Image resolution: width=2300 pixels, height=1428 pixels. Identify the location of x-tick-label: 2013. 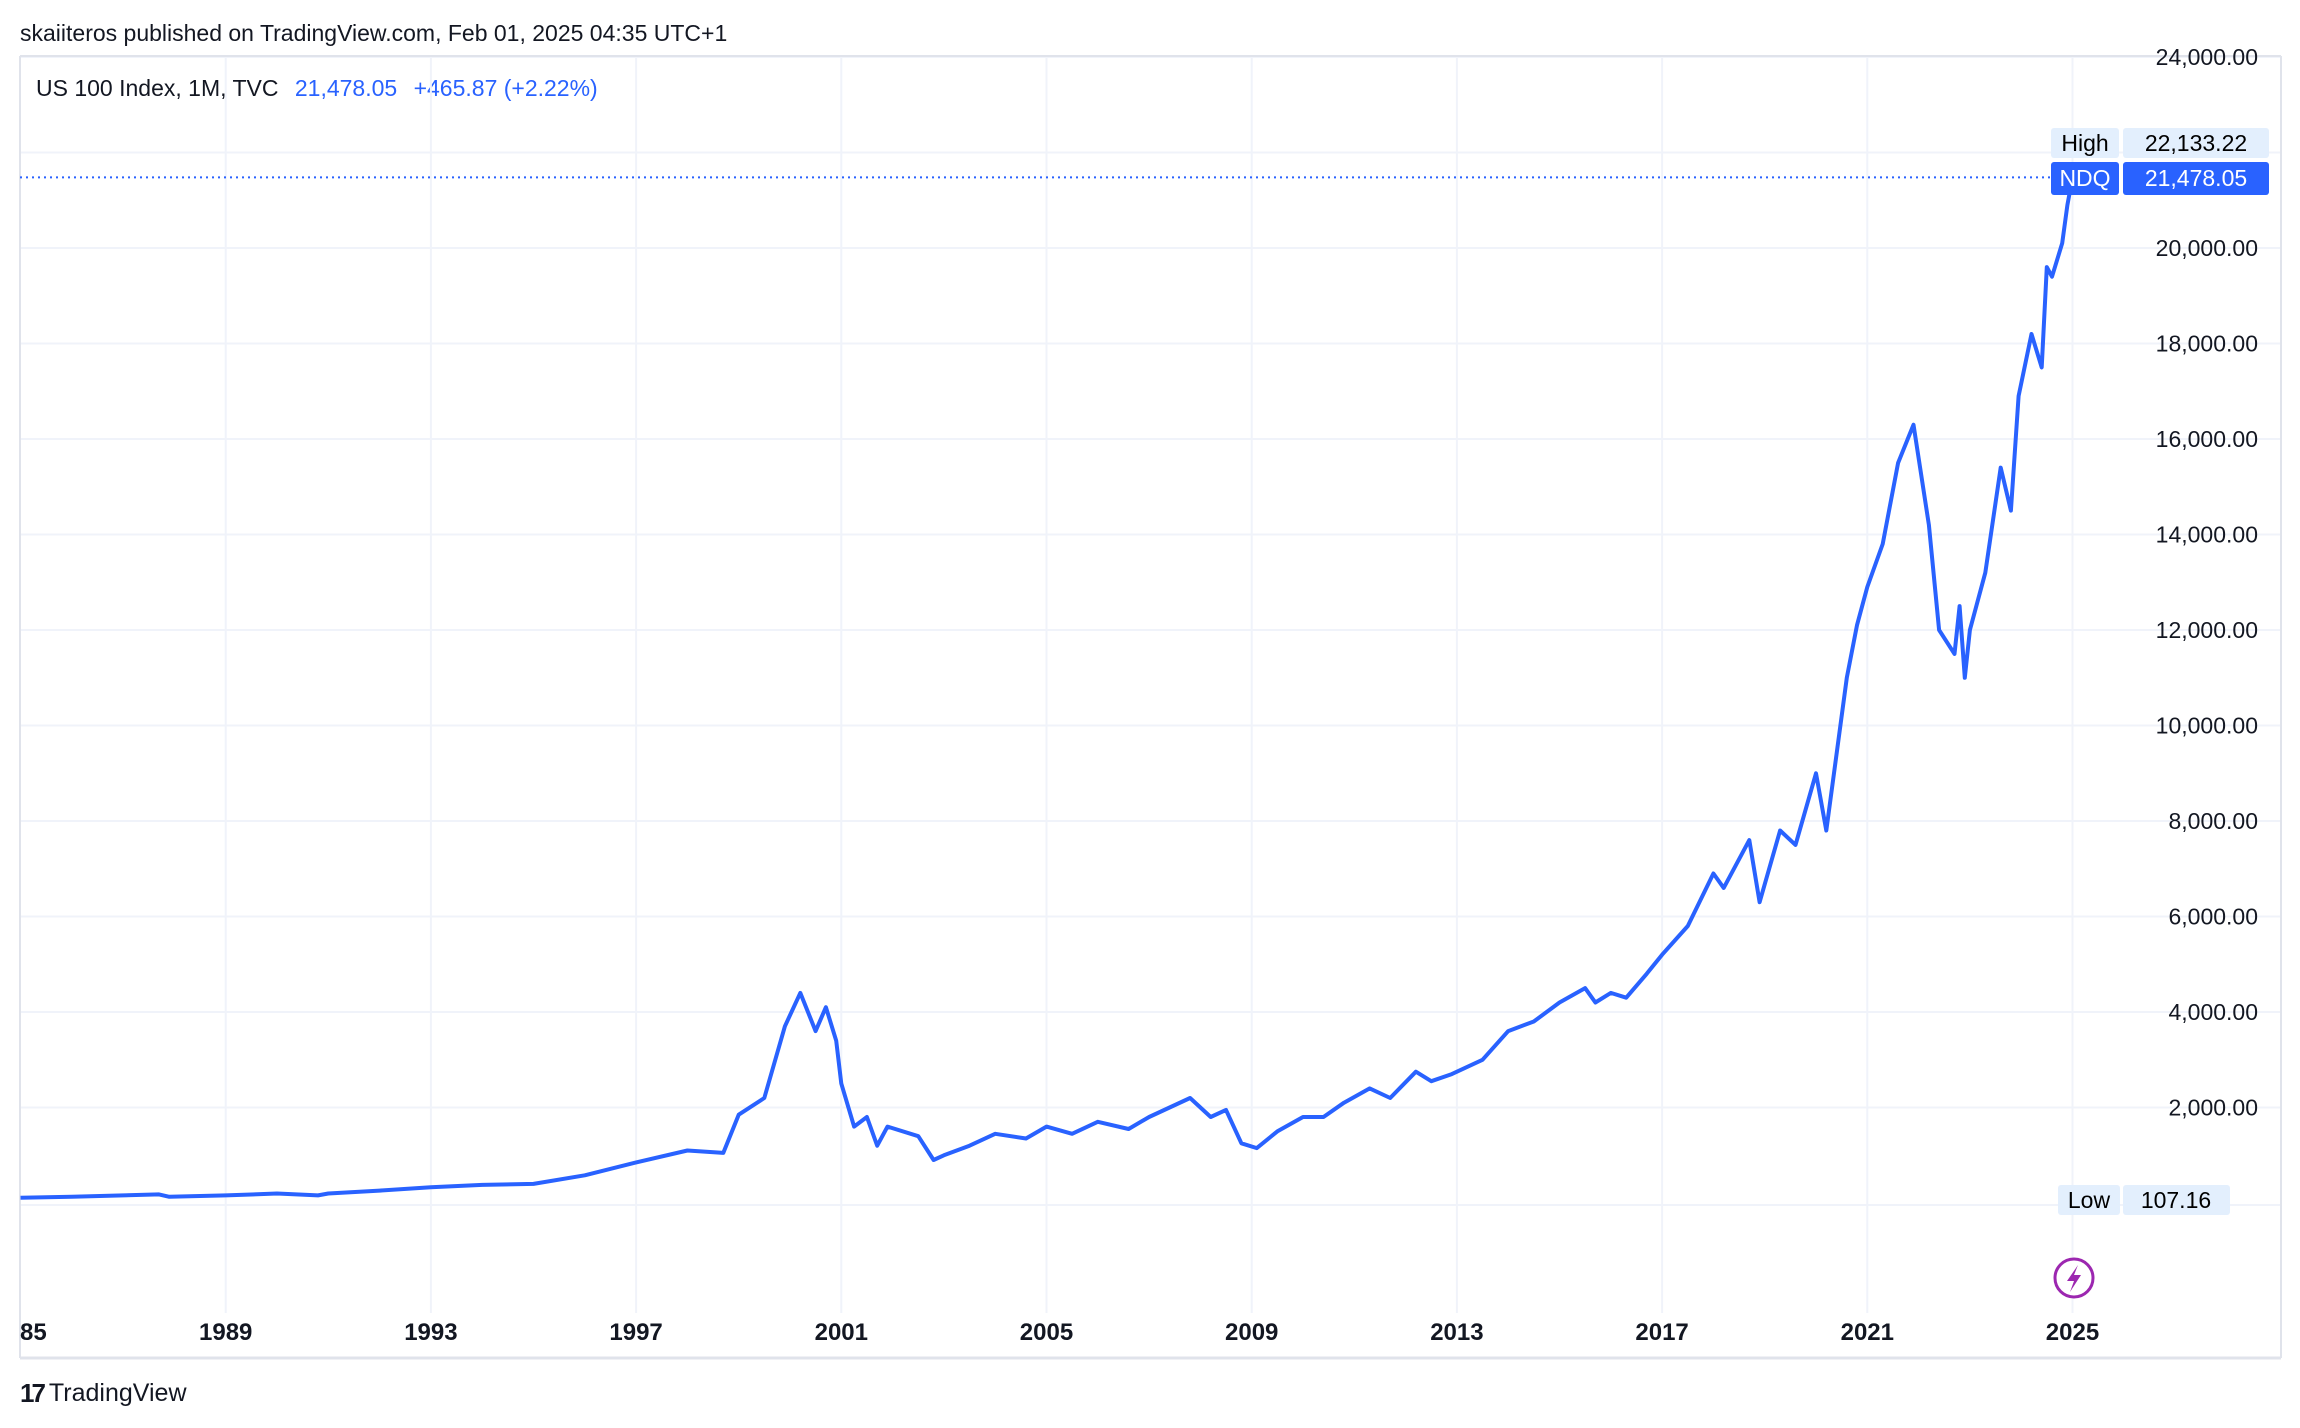
(1456, 1332).